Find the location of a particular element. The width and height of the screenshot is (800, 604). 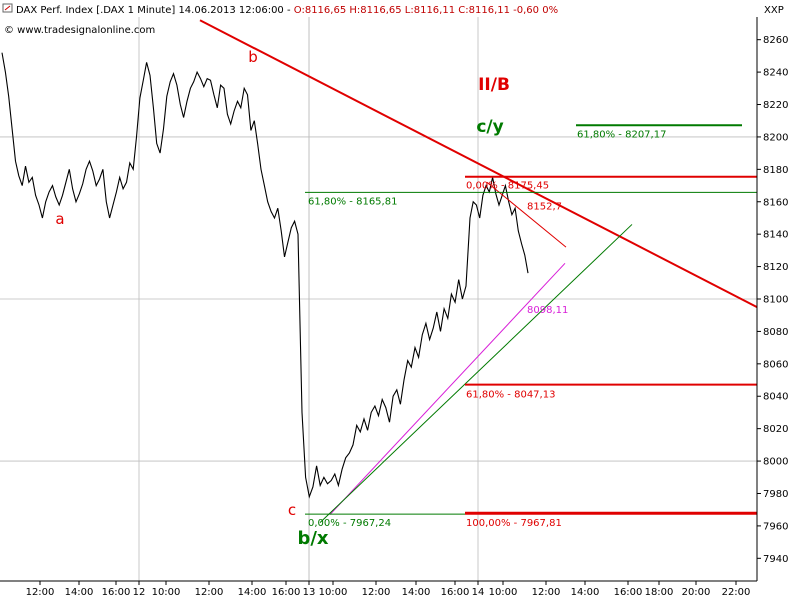

y-tick-label: 7980 is located at coordinates (775, 494).